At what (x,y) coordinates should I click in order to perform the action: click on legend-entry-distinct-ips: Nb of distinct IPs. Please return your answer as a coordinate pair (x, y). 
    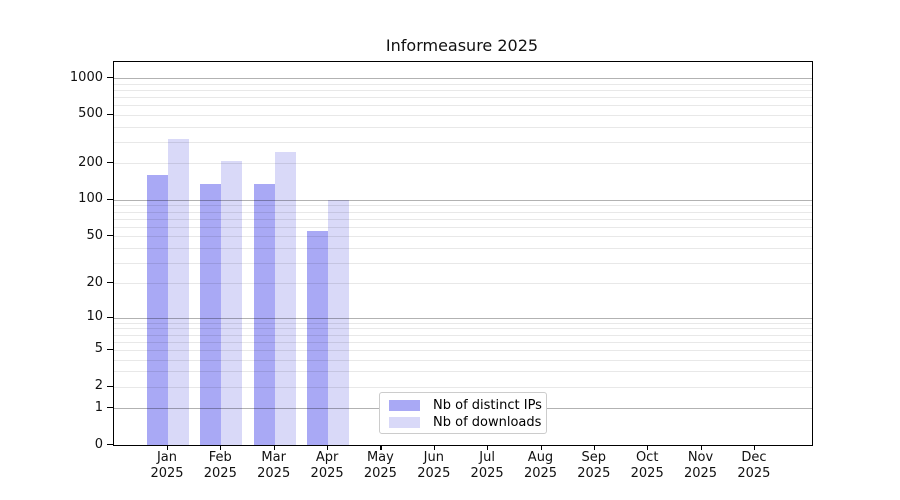
    Looking at the image, I should click on (463, 405).